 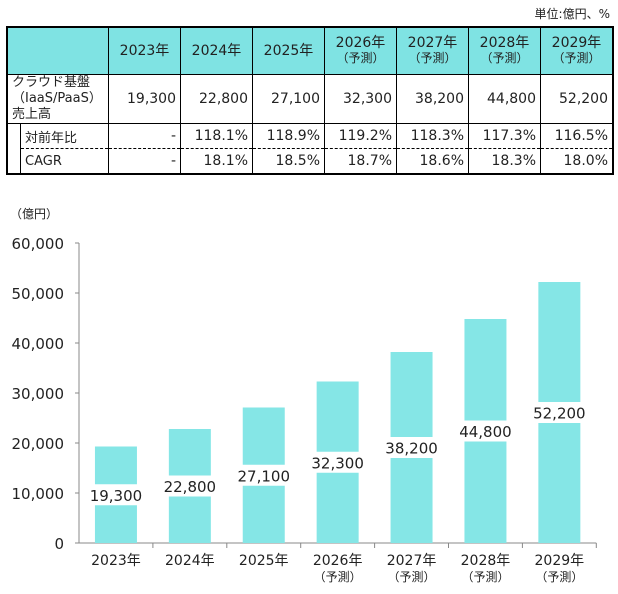 What do you see at coordinates (116, 561) in the screenshot?
I see `x-tick-label: 2023年` at bounding box center [116, 561].